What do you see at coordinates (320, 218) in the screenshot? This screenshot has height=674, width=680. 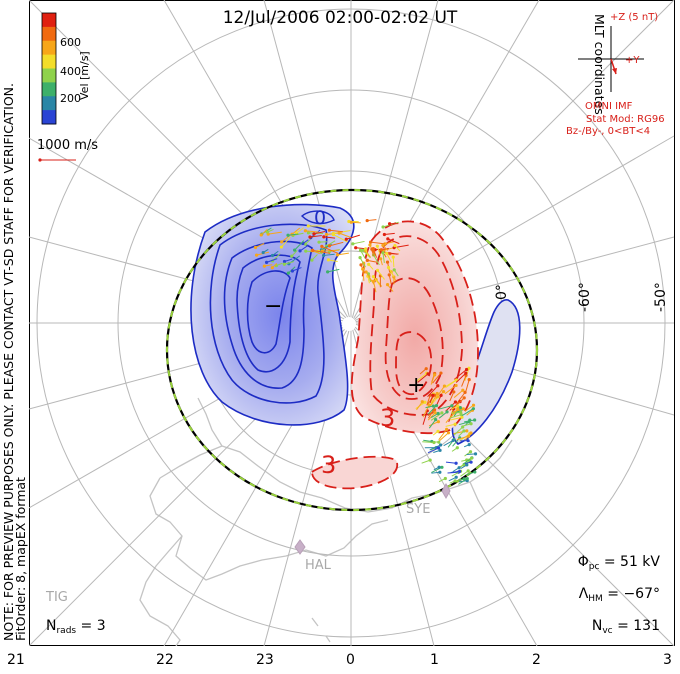 I see `contour-label-zero-top: 0` at bounding box center [320, 218].